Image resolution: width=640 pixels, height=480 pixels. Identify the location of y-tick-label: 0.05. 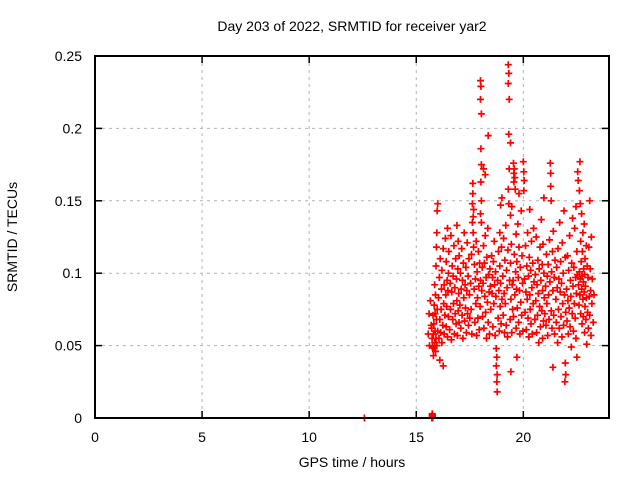
(68, 346).